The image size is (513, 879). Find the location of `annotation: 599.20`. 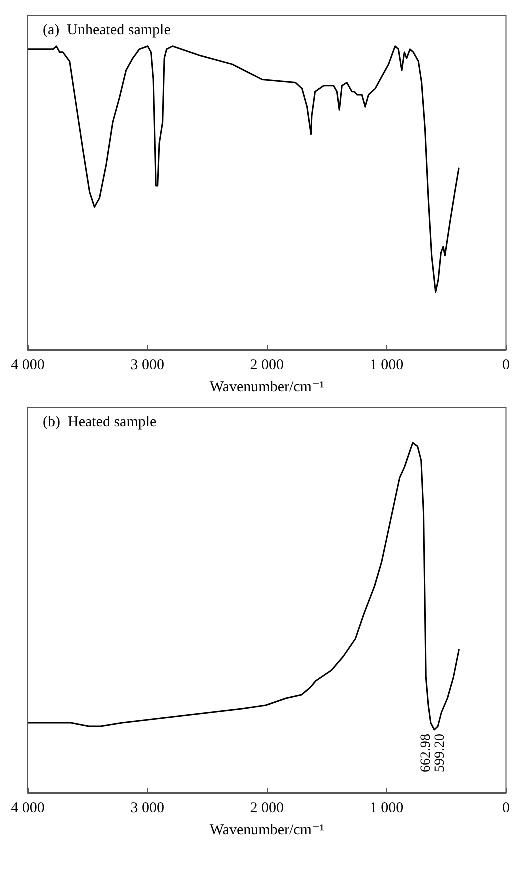

annotation: 599.20 is located at coordinates (440, 753).